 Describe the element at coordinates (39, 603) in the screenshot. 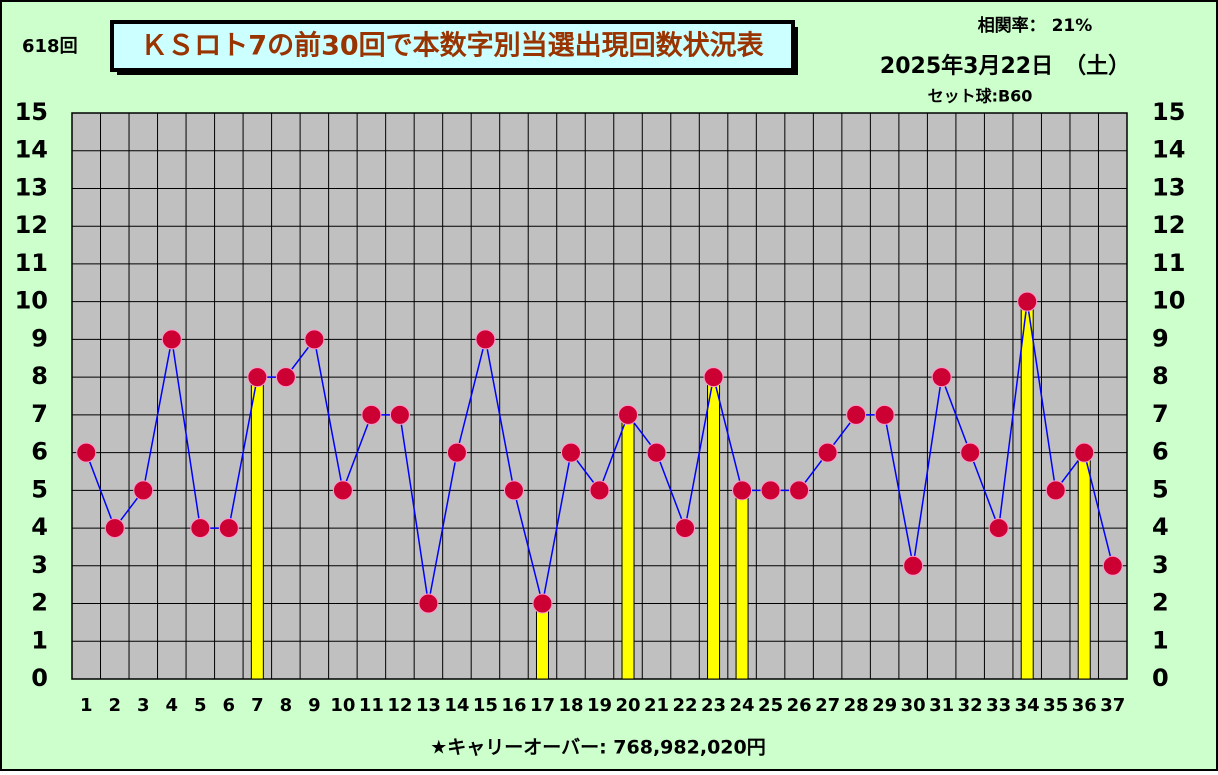

I see `y-tick-label: 2` at that location.